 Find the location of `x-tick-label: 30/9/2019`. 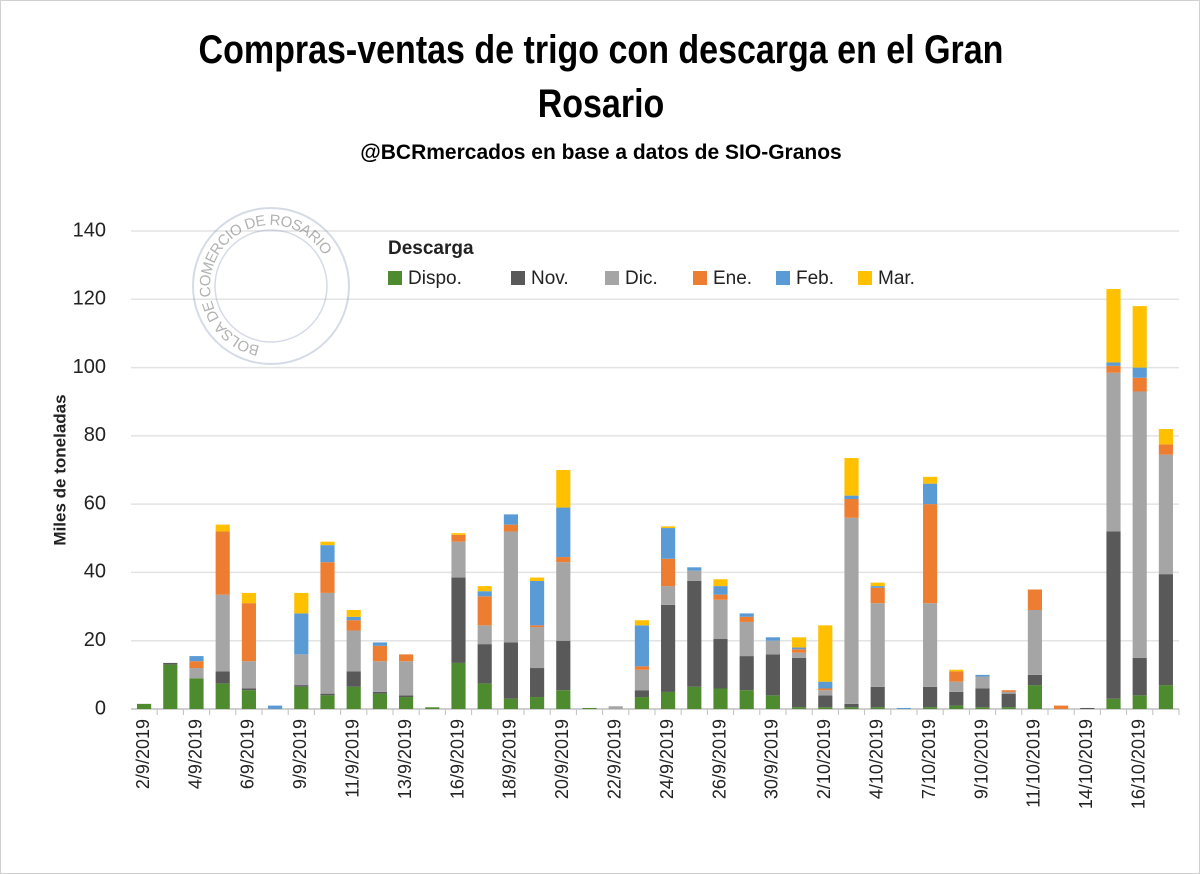

x-tick-label: 30/9/2019 is located at coordinates (772, 759).